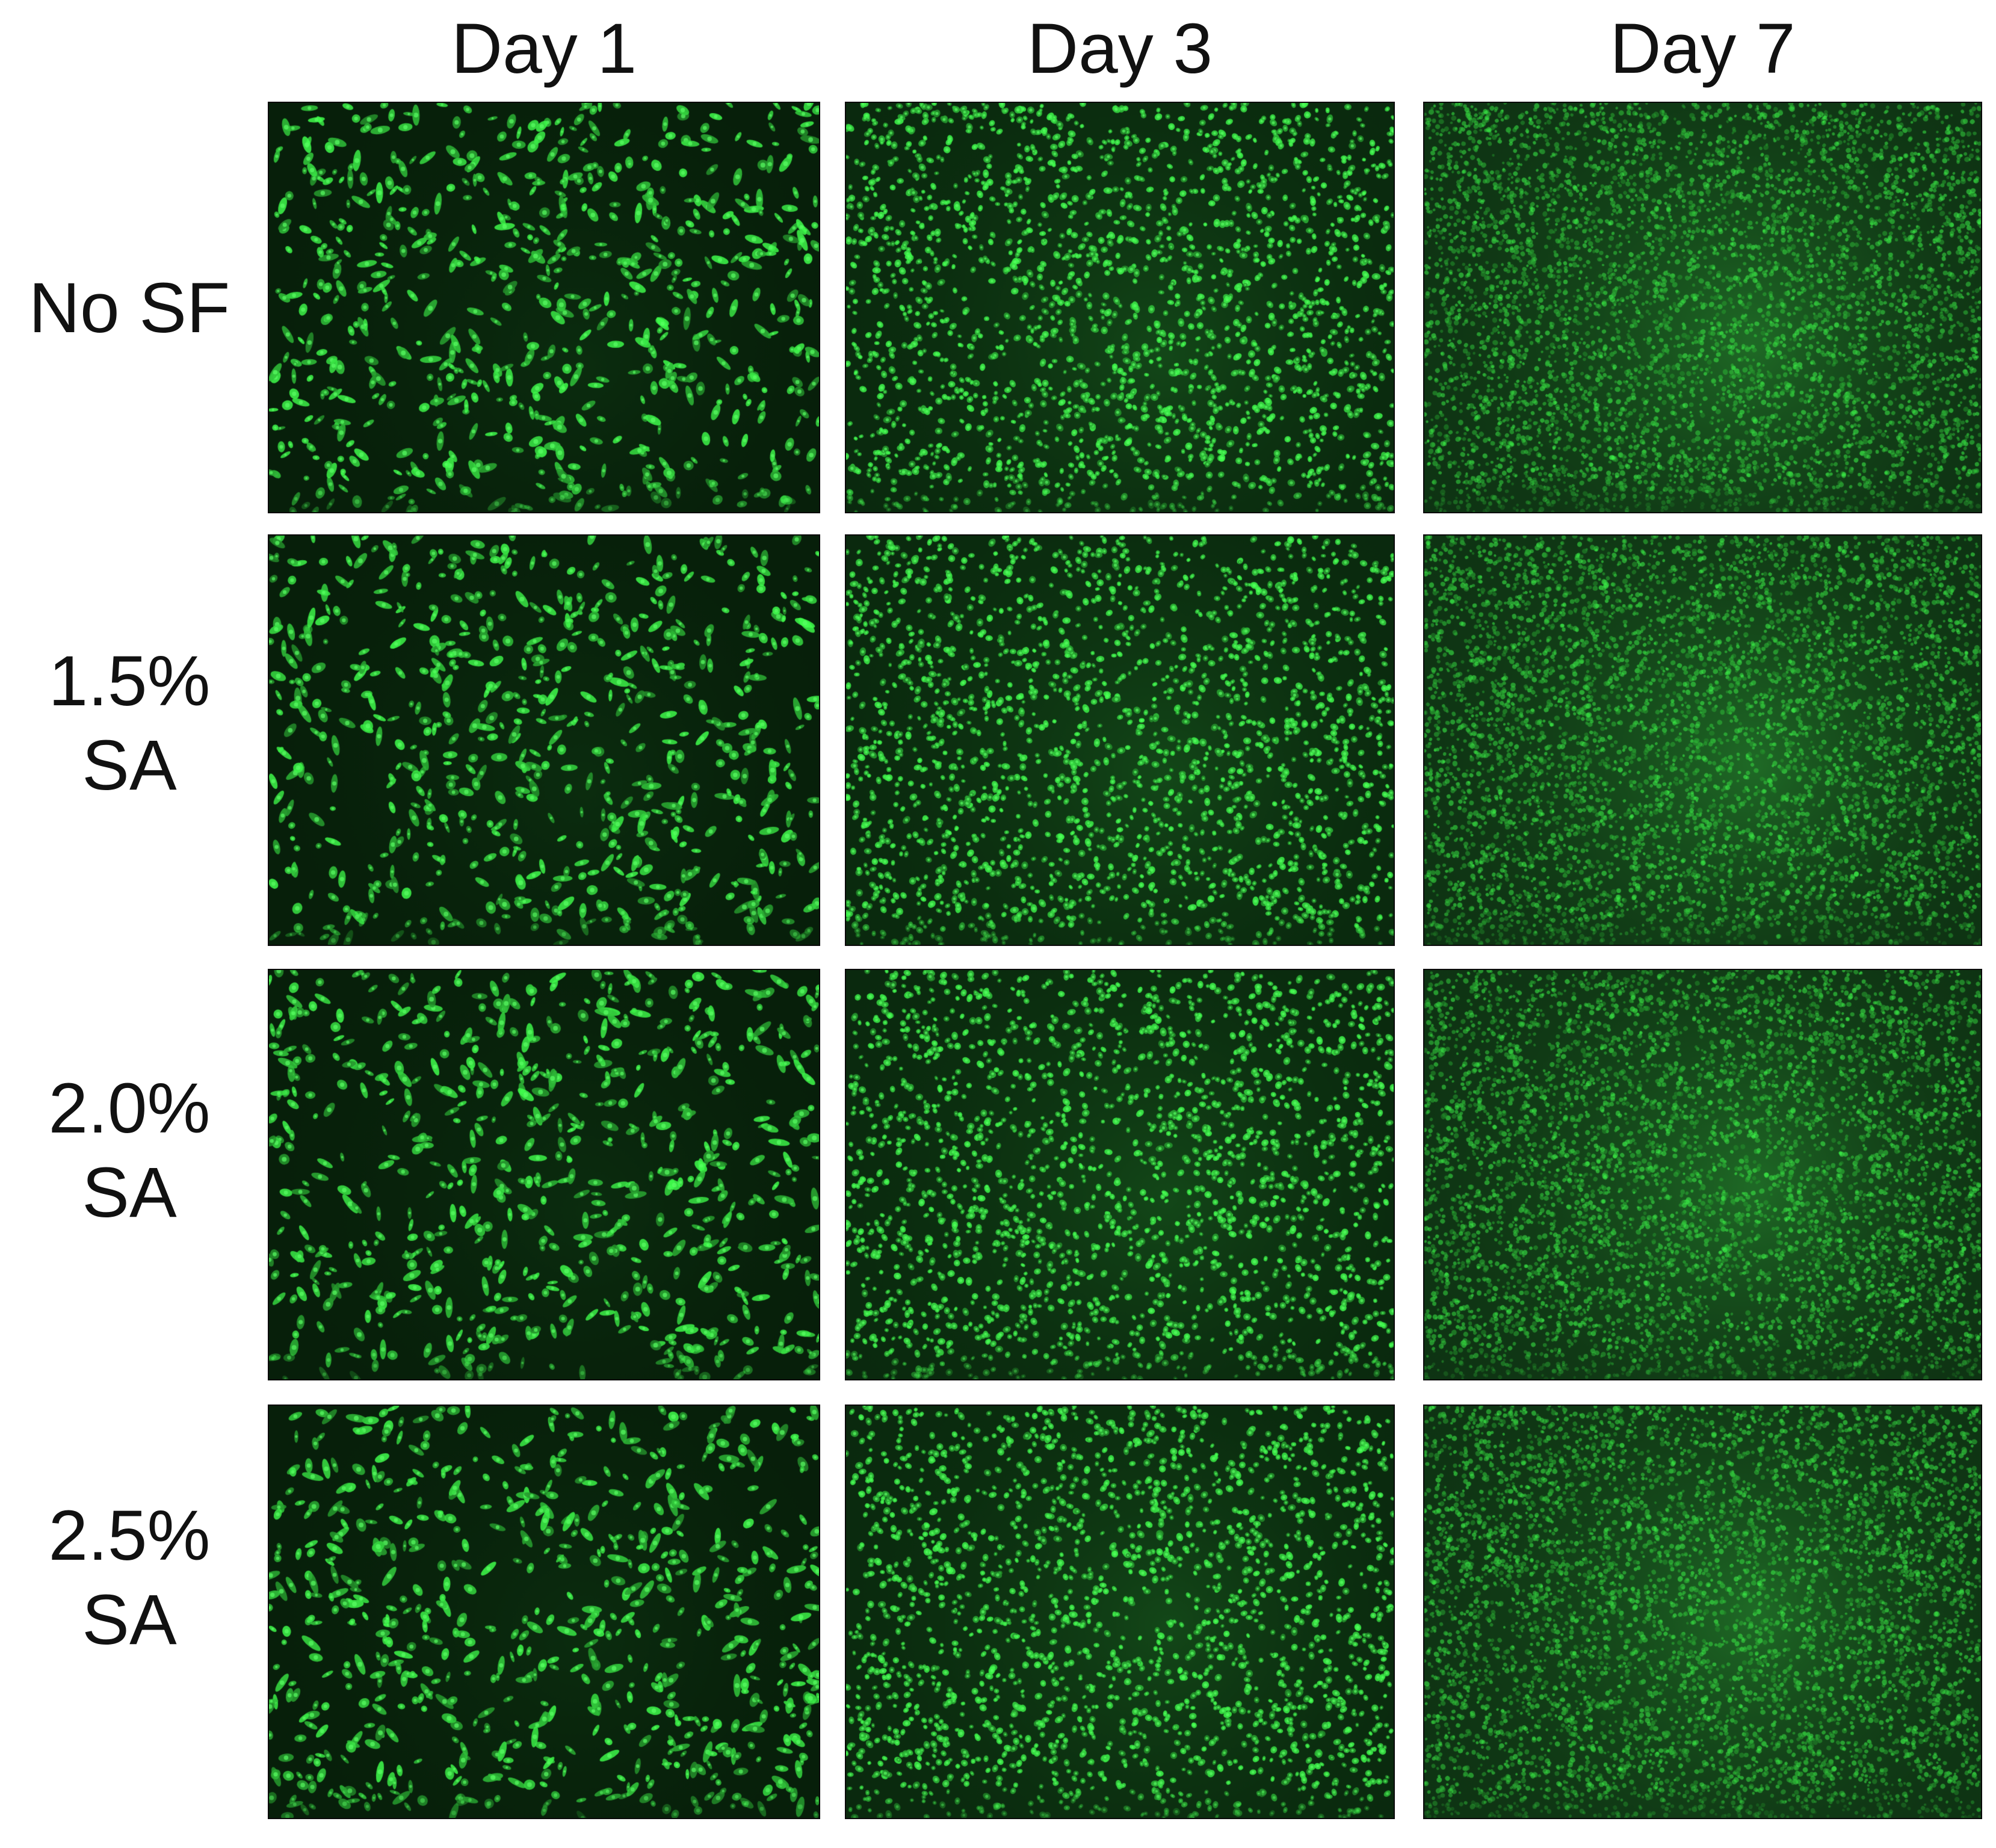 This screenshot has height=1848, width=1996. I want to click on row-label-2-0-sa: 2.0% SA, so click(129, 1150).